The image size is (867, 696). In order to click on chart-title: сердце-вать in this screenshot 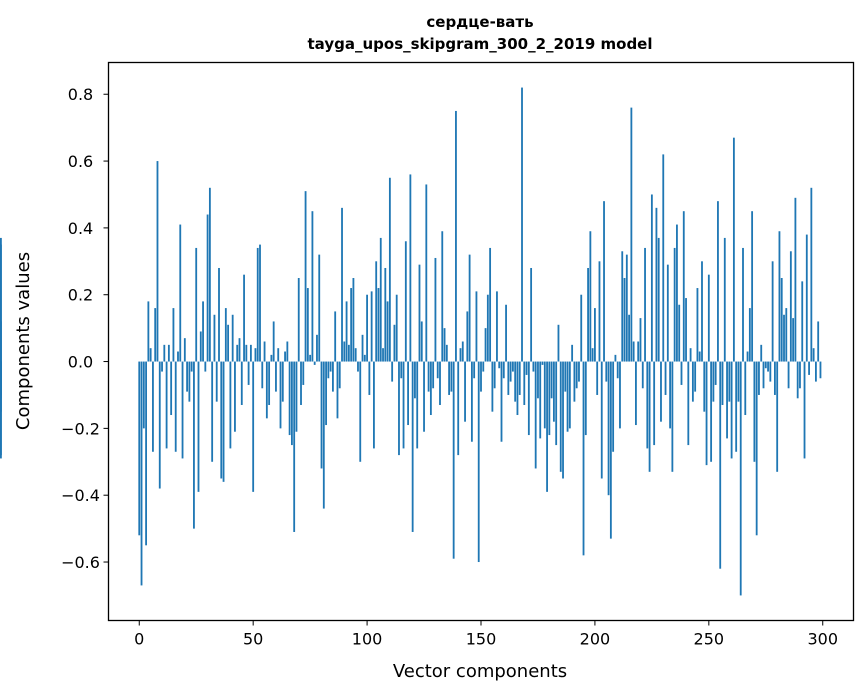, I will do `click(479, 22)`.